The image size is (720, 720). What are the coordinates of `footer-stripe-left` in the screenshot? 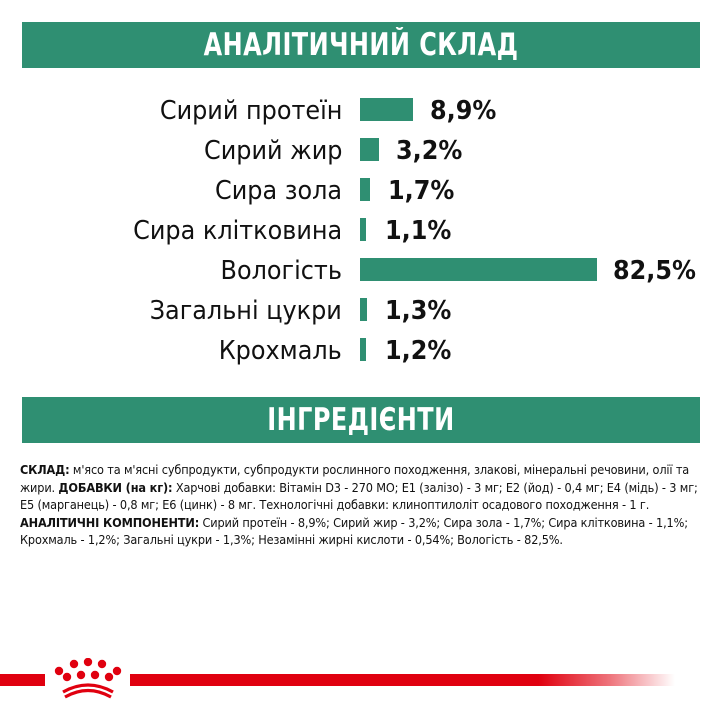 It's located at (22, 680).